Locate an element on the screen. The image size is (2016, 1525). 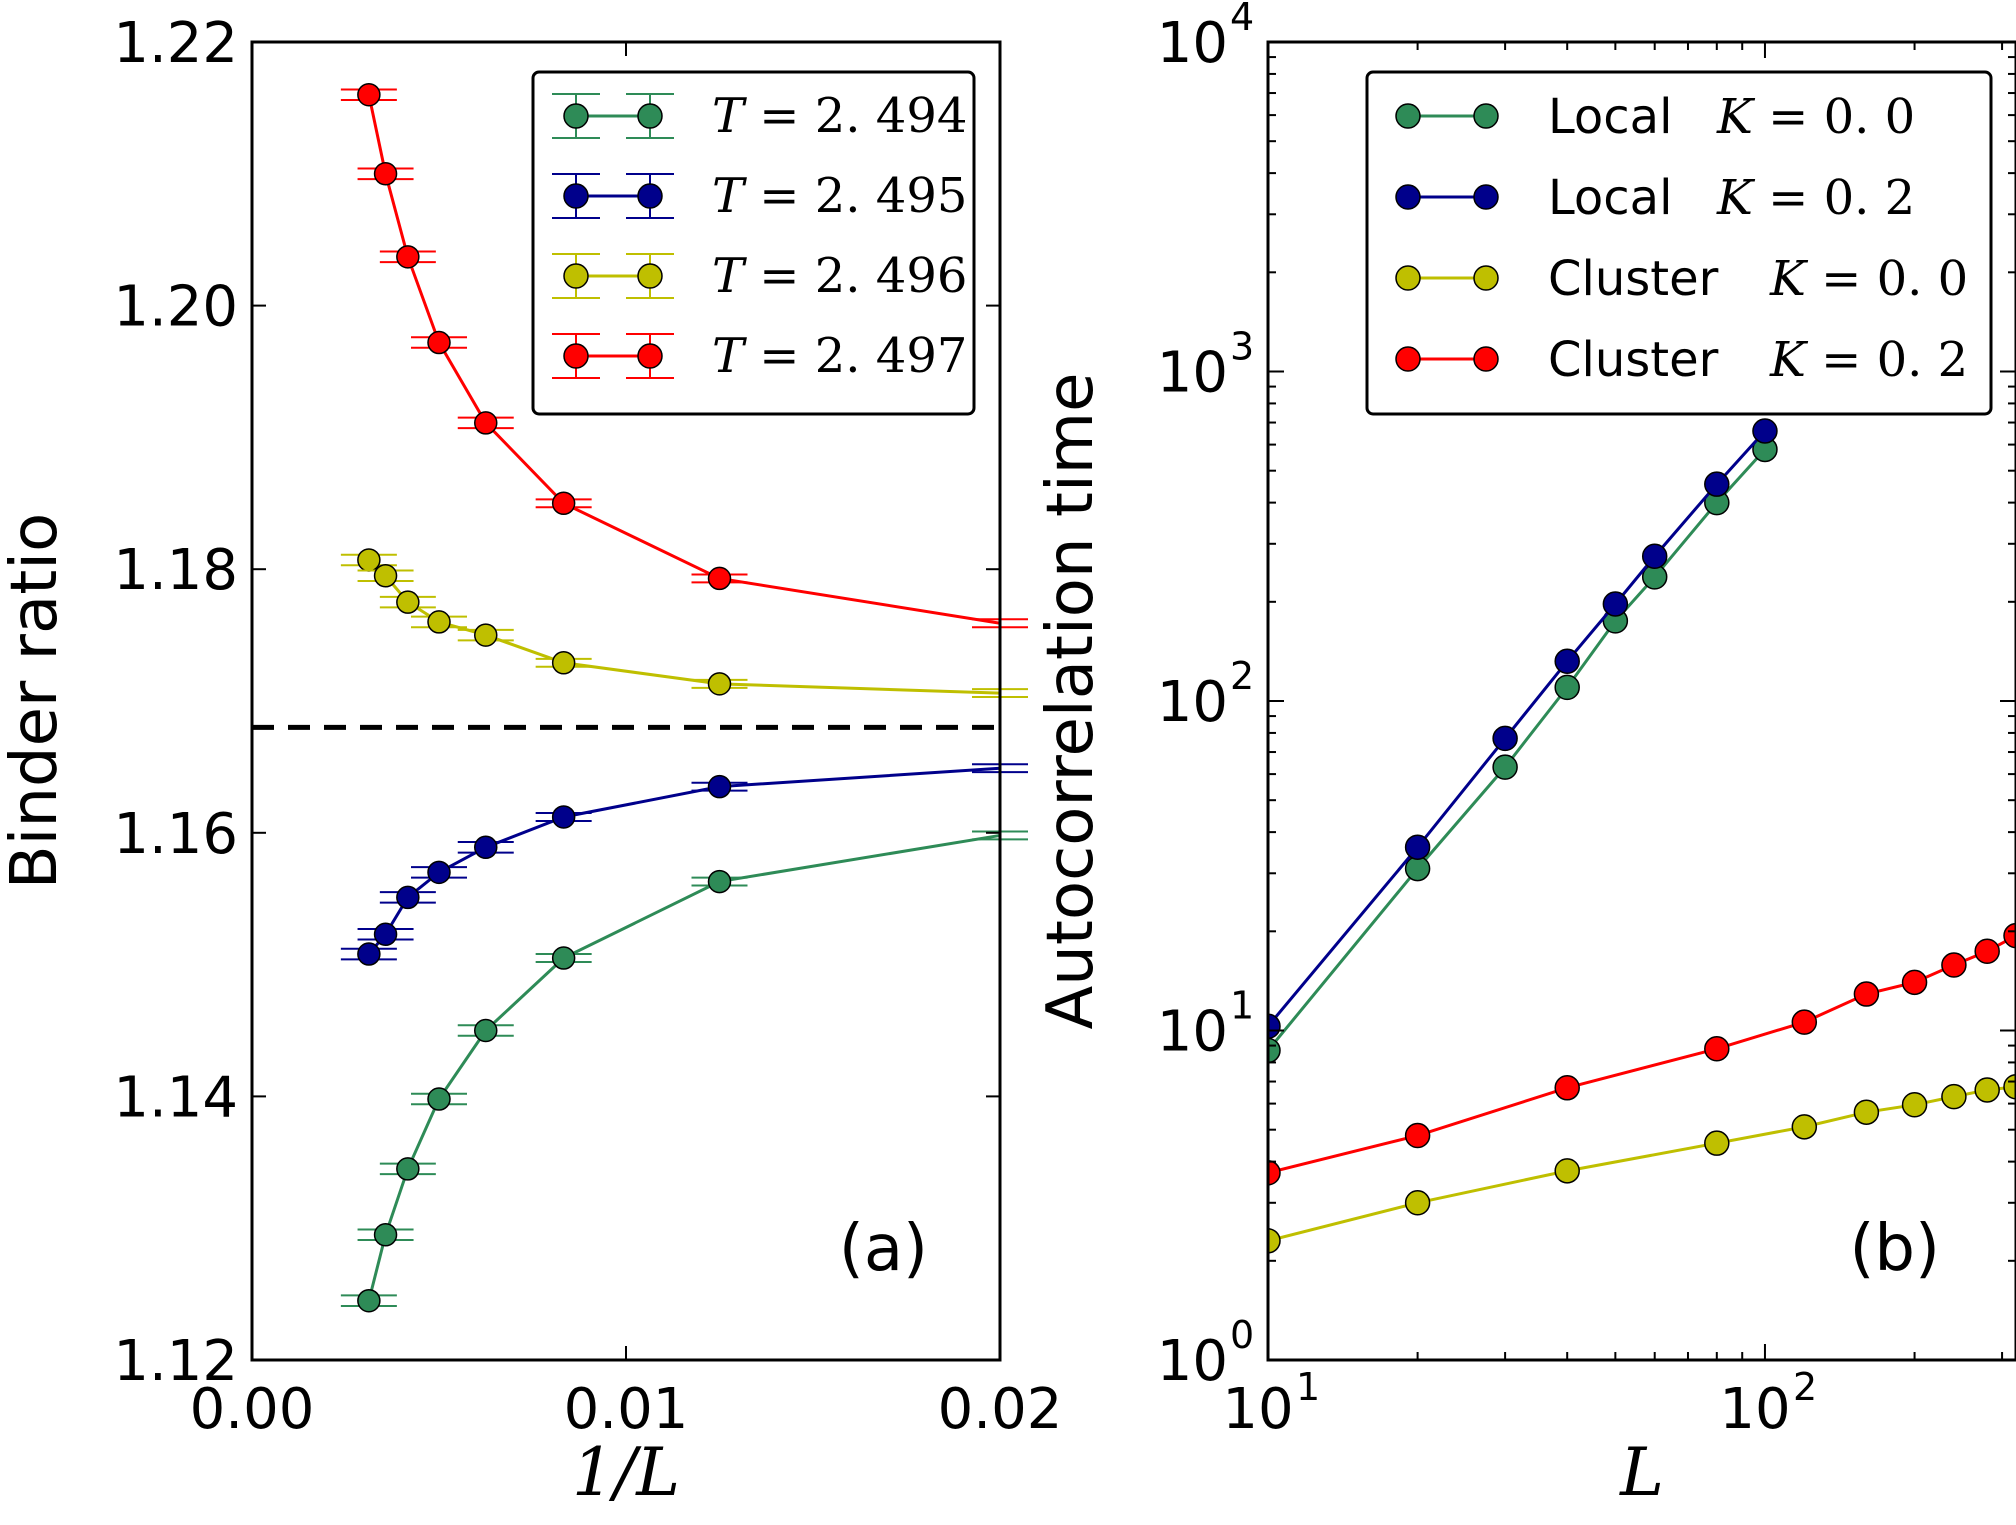
panel-a-xtick-label: 0.02 is located at coordinates (1000, 1409).